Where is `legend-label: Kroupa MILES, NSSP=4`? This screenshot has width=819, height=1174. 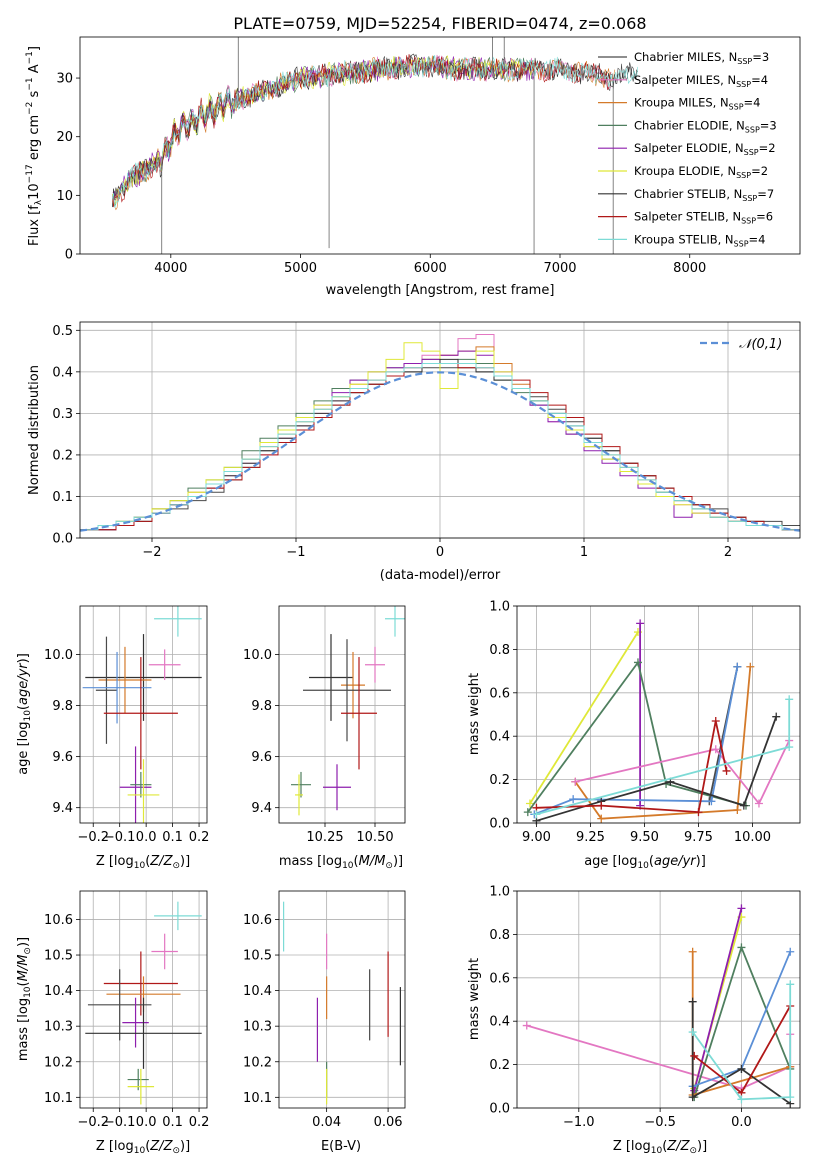
legend-label: Kroupa MILES, NSSP=4 is located at coordinates (697, 104).